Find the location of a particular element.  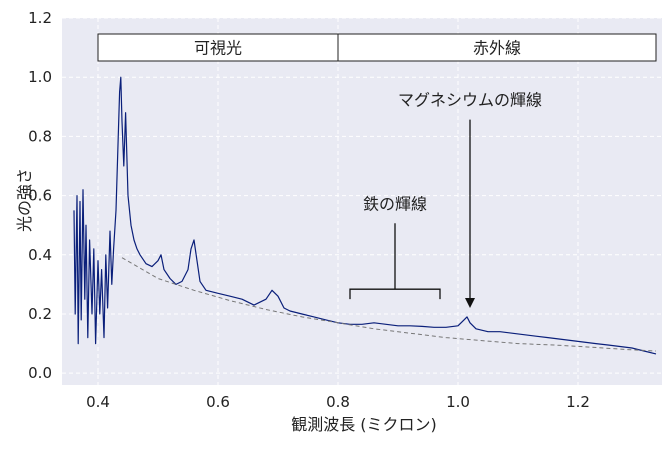

x-tick-label: 0.8 is located at coordinates (338, 402).